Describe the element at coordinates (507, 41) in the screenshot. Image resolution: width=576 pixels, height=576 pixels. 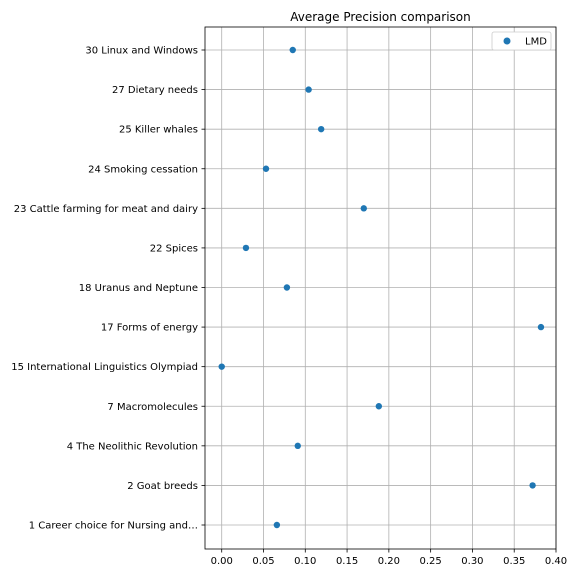
I see `legend-marker-lmd` at that location.